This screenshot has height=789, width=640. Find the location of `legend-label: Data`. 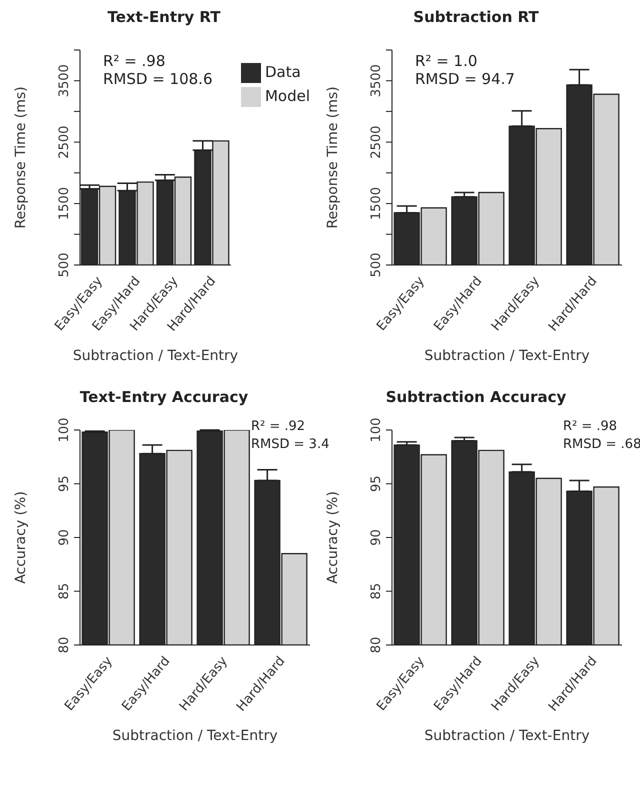

legend-label: Data is located at coordinates (282, 72).